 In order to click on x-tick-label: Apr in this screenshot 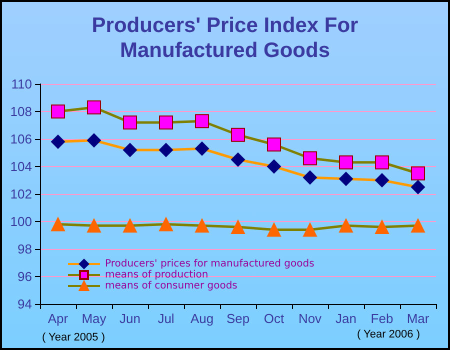, I will do `click(58, 318)`.